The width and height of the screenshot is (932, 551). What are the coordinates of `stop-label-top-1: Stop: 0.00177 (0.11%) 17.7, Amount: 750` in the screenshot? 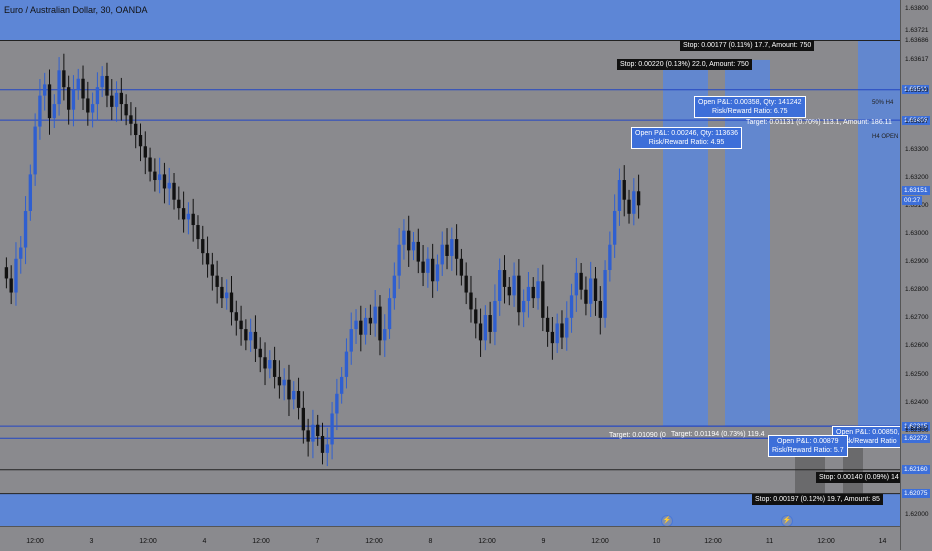 It's located at (747, 45).